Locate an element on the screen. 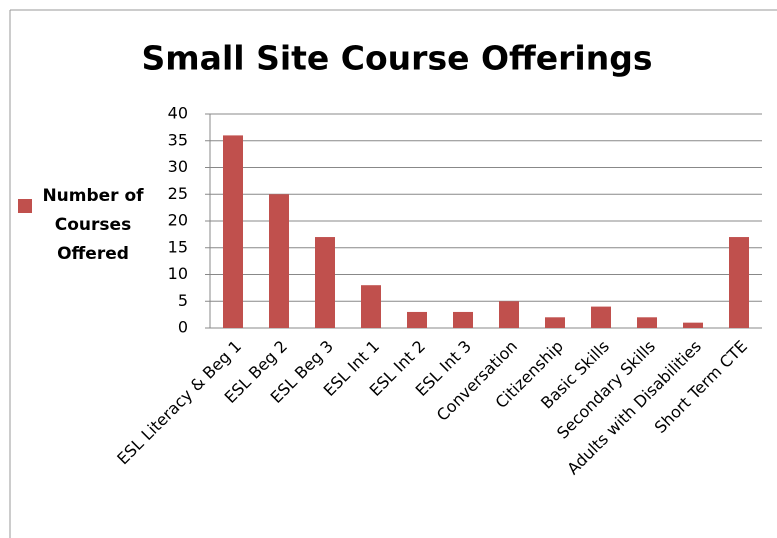  y-tick-label: 25 is located at coordinates (178, 193).